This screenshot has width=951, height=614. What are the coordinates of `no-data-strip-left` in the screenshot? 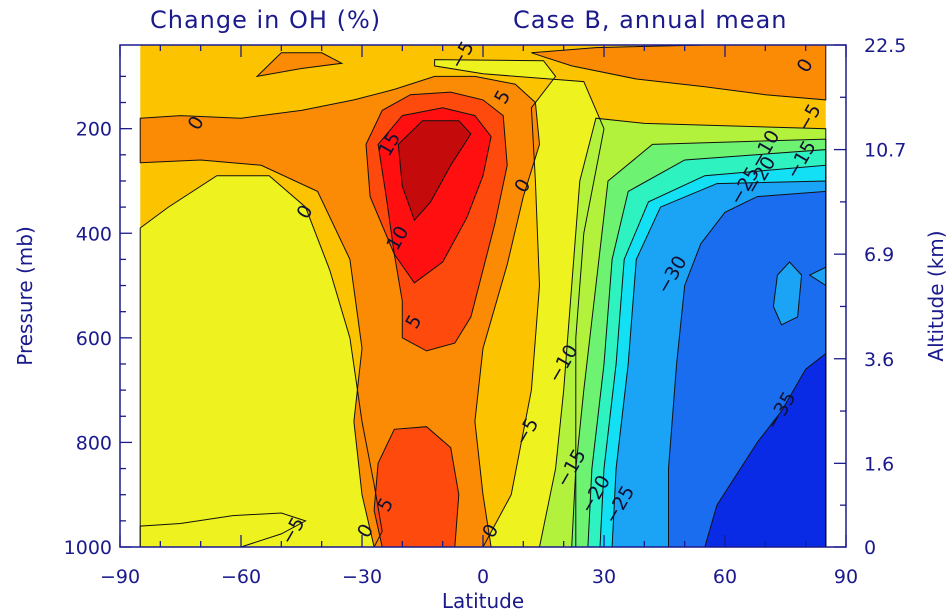 It's located at (130, 296).